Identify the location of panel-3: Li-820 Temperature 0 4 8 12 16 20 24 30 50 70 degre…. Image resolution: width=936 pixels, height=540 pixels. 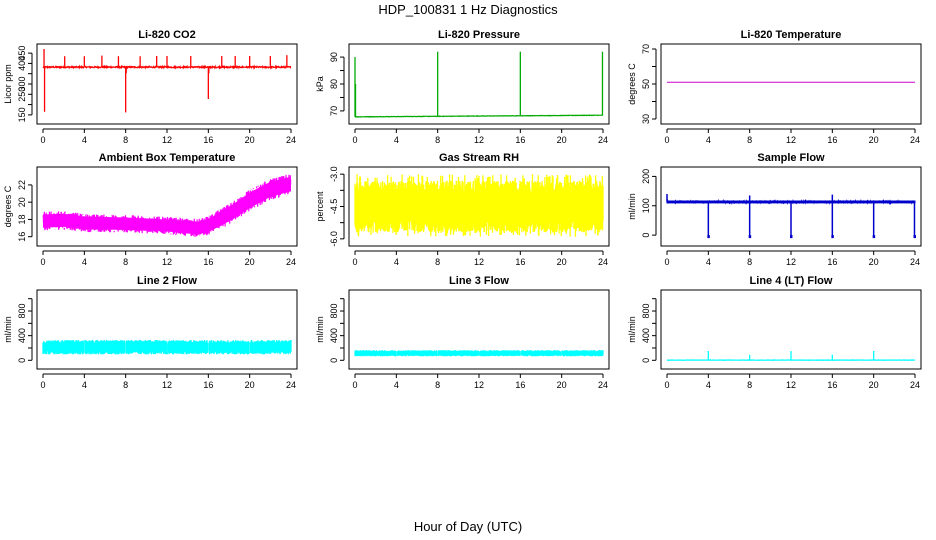
(774, 87).